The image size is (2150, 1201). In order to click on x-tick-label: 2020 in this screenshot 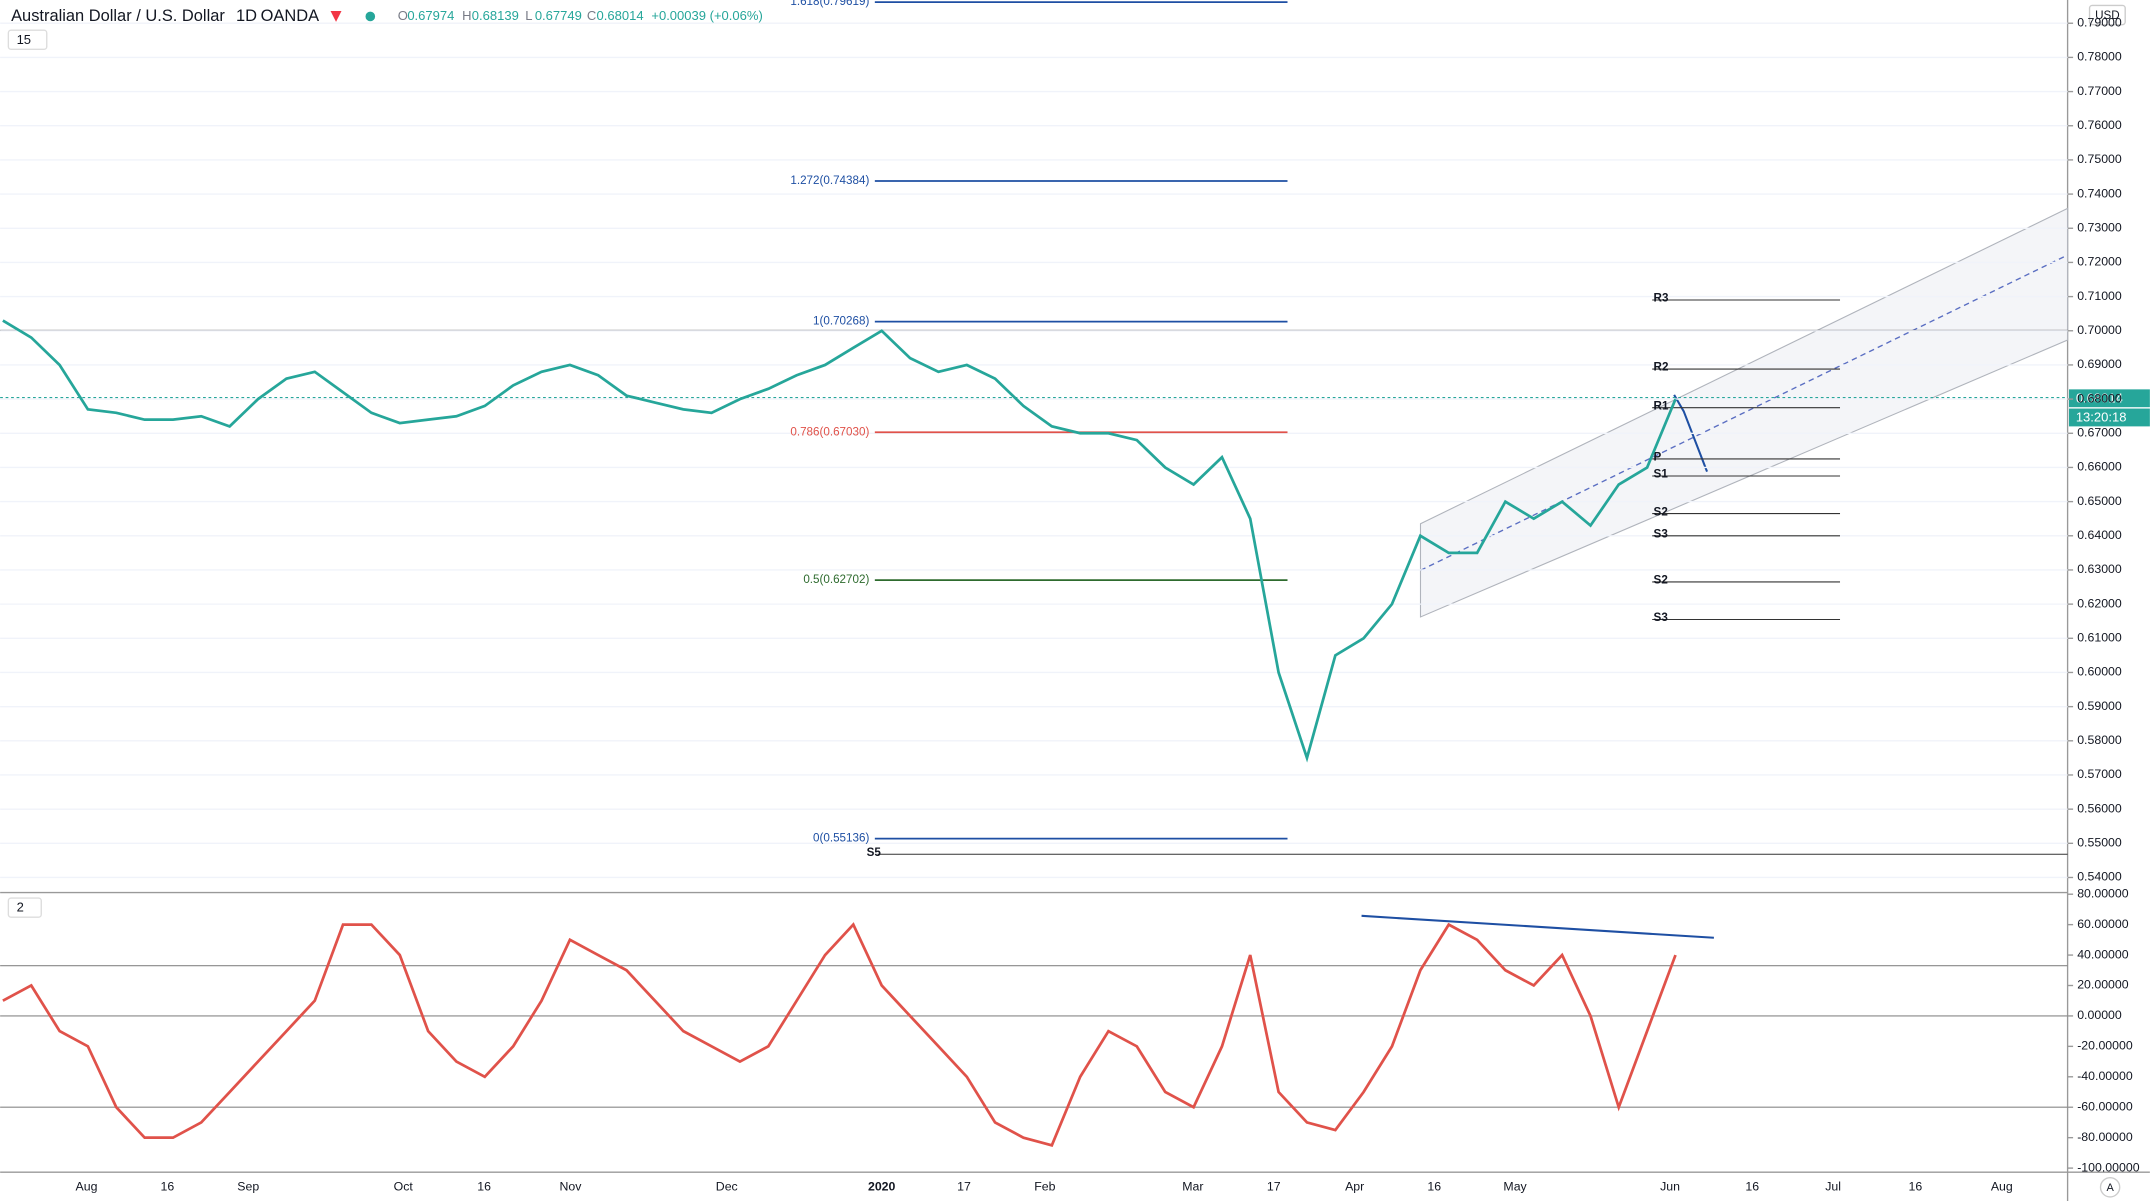, I will do `click(882, 1187)`.